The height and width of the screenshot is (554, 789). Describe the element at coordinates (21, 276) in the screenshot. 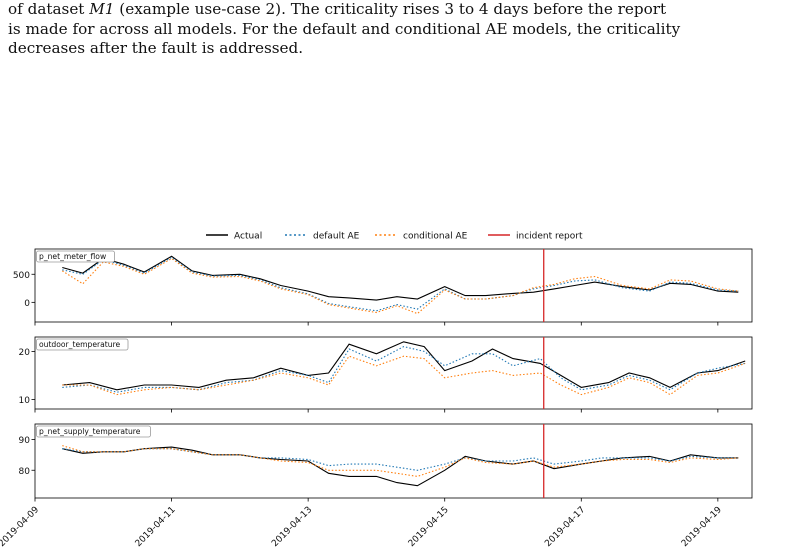

I see `ytick-label: 500` at that location.